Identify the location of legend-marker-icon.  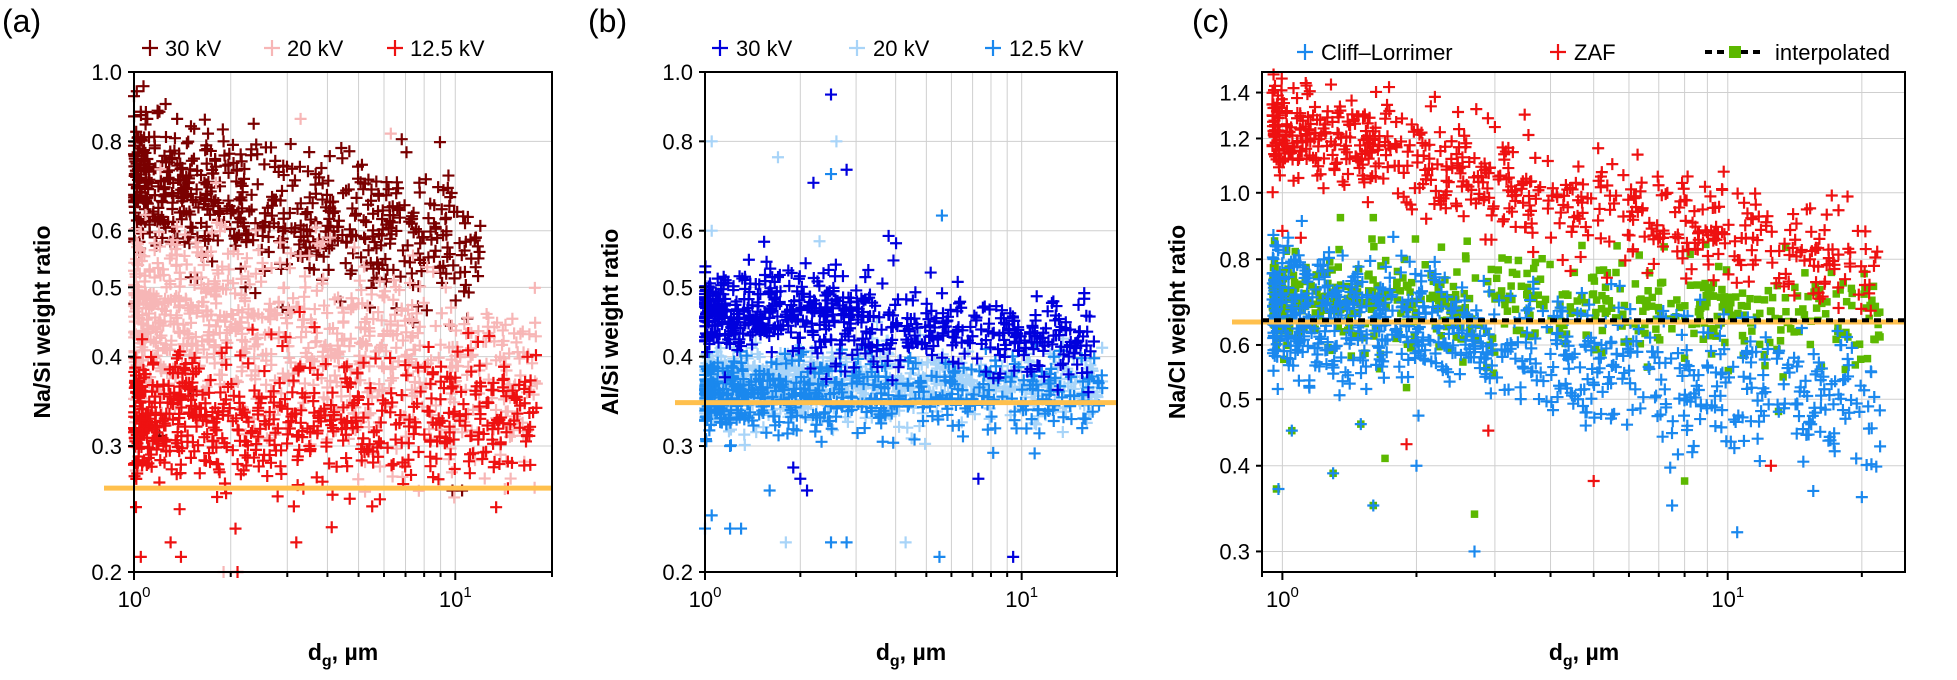
(1558, 52).